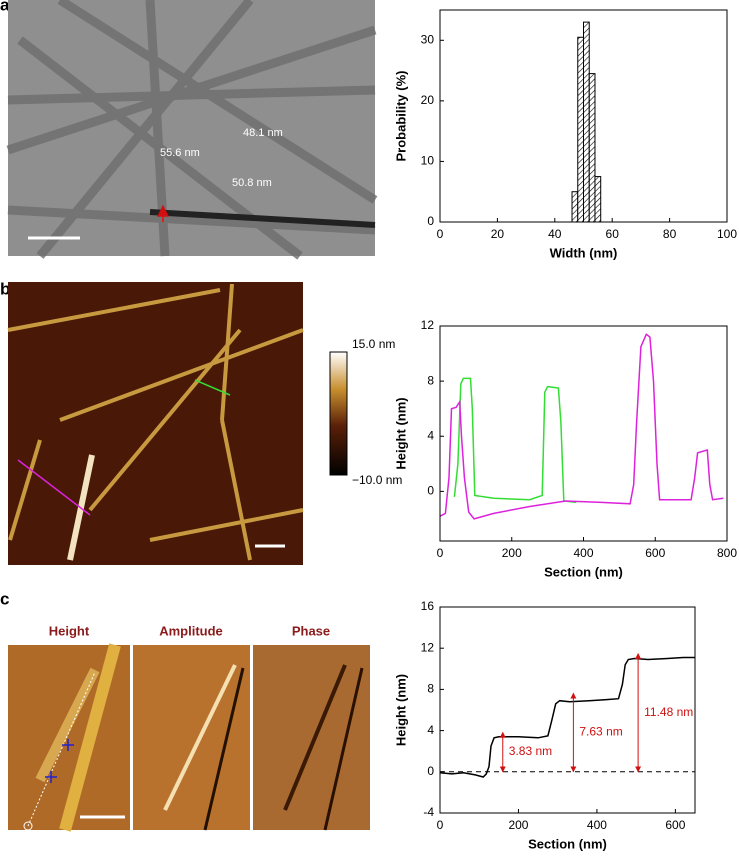 The image size is (739, 859). What do you see at coordinates (530, 751) in the screenshot?
I see `height-label: 3.83 nm` at bounding box center [530, 751].